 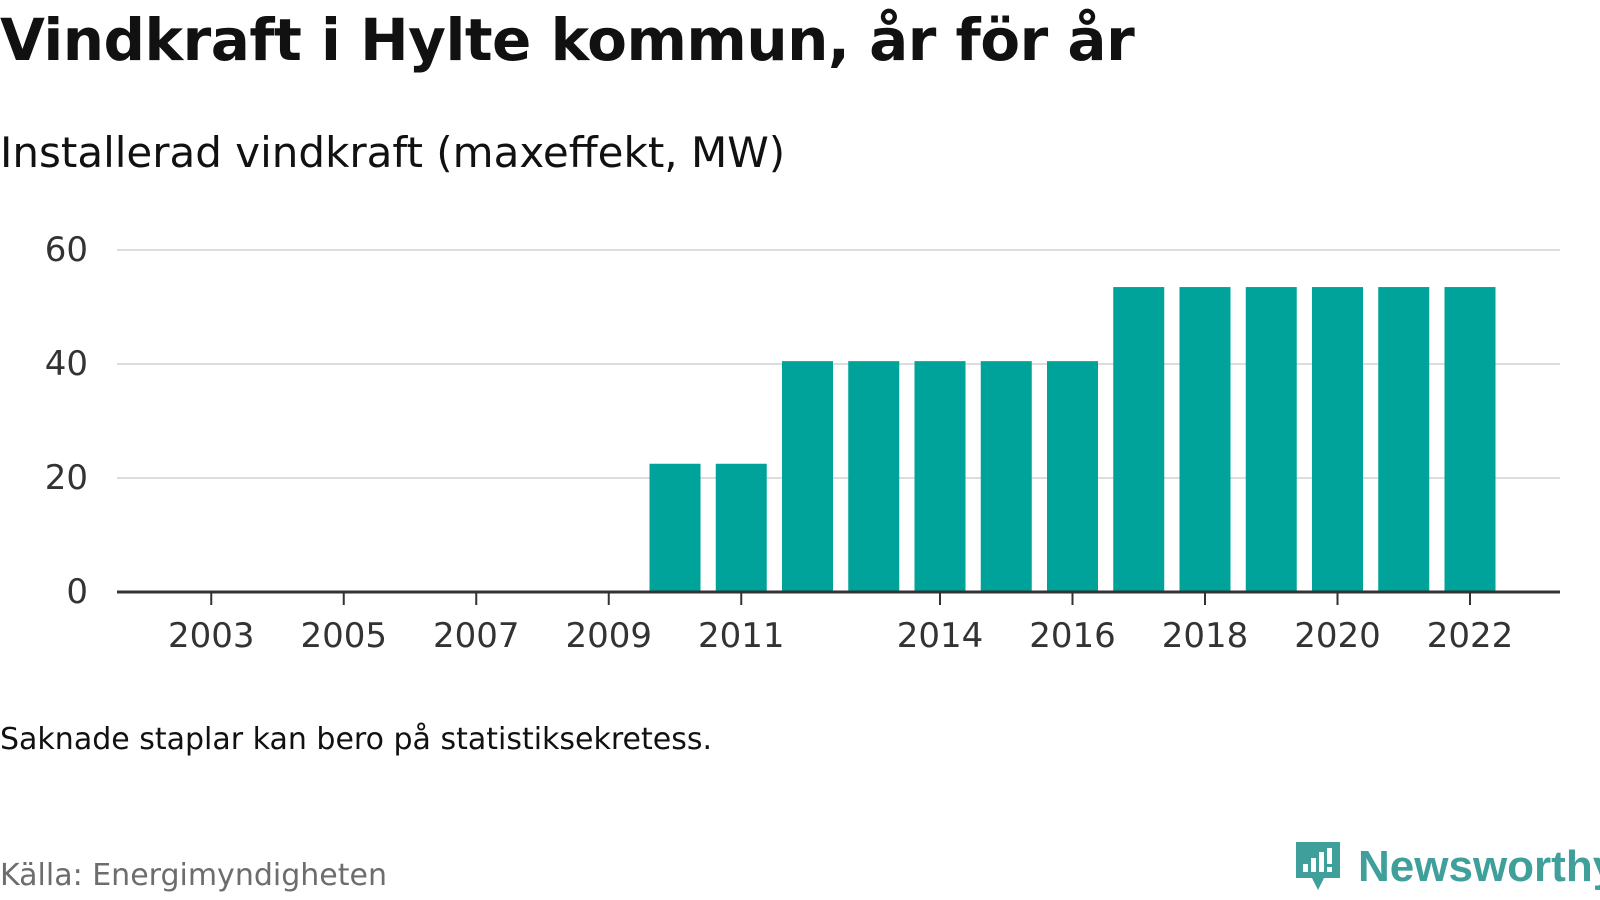 I want to click on bar-2011, so click(x=741, y=527).